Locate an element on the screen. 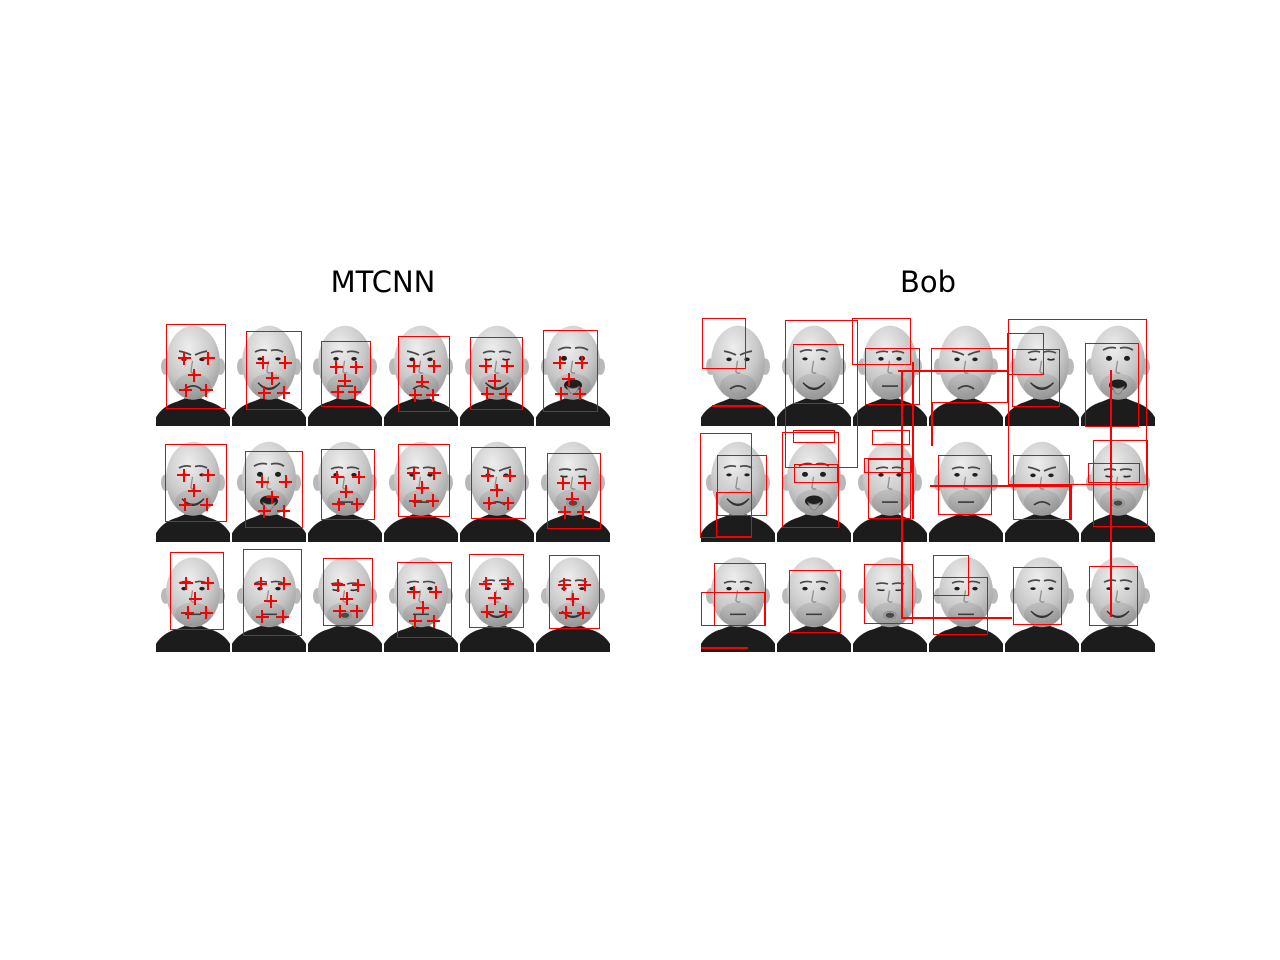 The height and width of the screenshot is (960, 1280). panel-title-bob: Bob is located at coordinates (928, 282).